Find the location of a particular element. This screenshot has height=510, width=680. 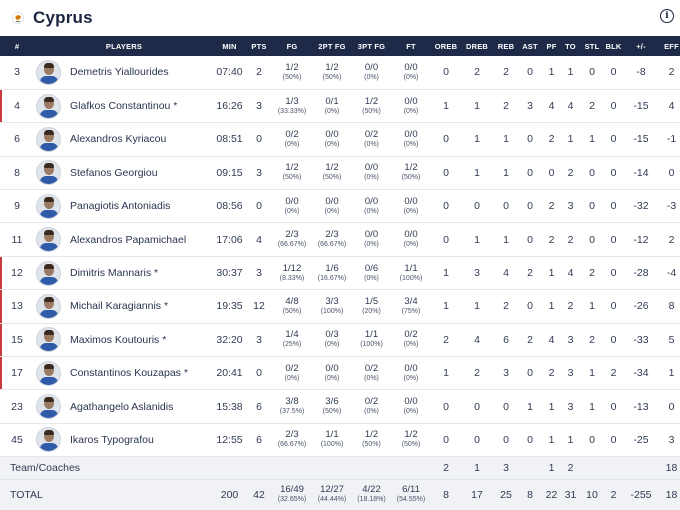

col-eff-header: EFF is located at coordinates (671, 46).